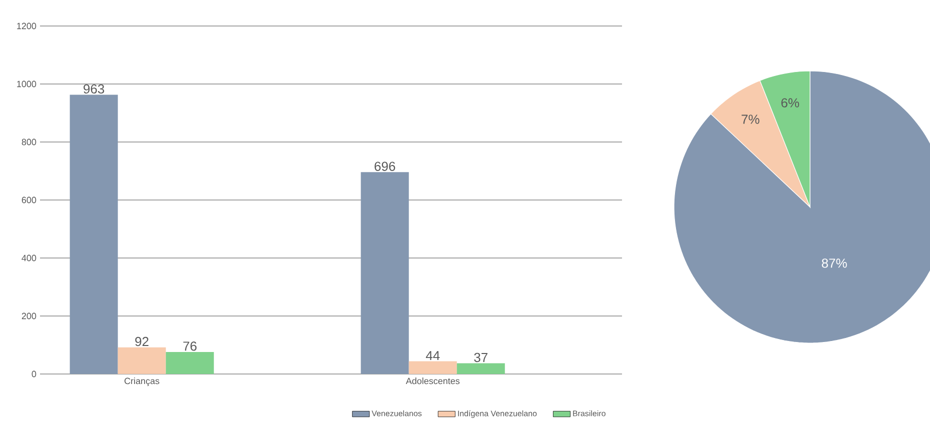  What do you see at coordinates (29, 200) in the screenshot?
I see `y-tick-label: 600` at bounding box center [29, 200].